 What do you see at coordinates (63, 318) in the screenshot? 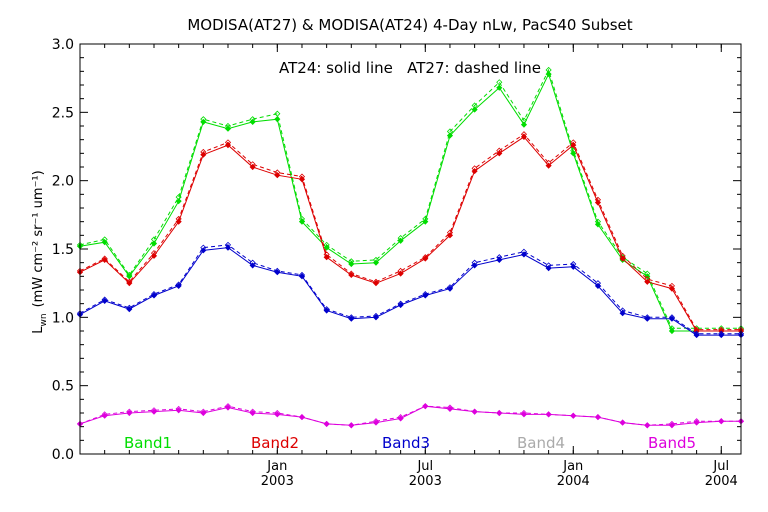
I see `y-tick-label: 1.0` at bounding box center [63, 318].